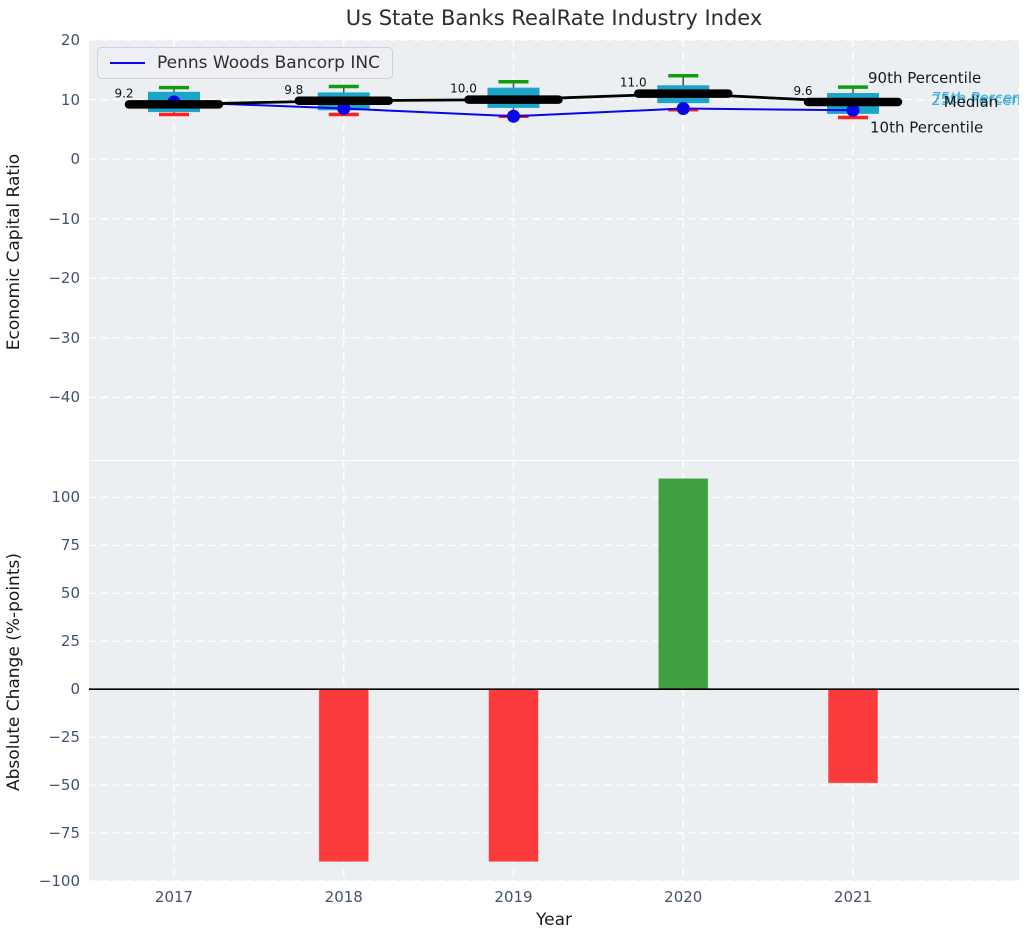  I want to click on median-value-label: 9.8, so click(293, 90).